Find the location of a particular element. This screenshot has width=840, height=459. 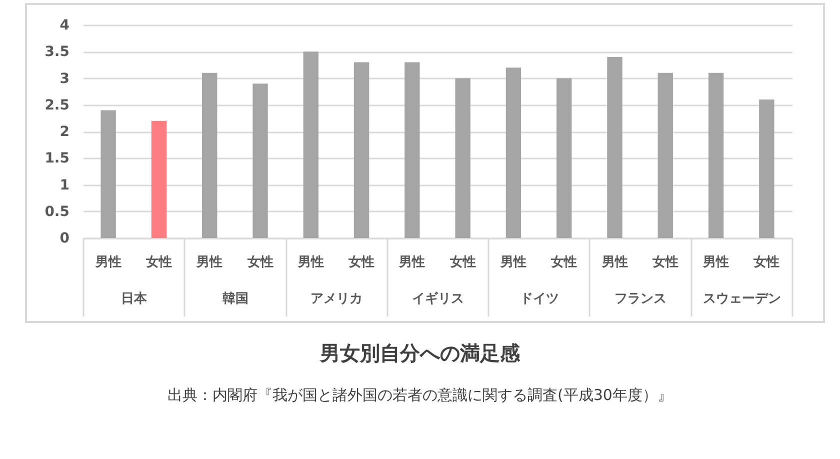

y-tick-label: 2 is located at coordinates (65, 132).